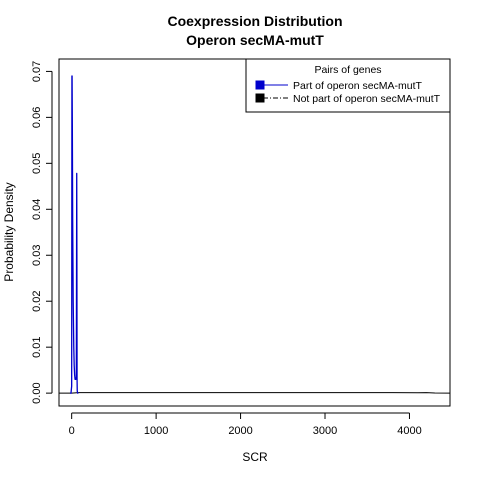 The width and height of the screenshot is (480, 480). Describe the element at coordinates (37, 300) in the screenshot. I see `y-tick-label: 0.02` at that location.